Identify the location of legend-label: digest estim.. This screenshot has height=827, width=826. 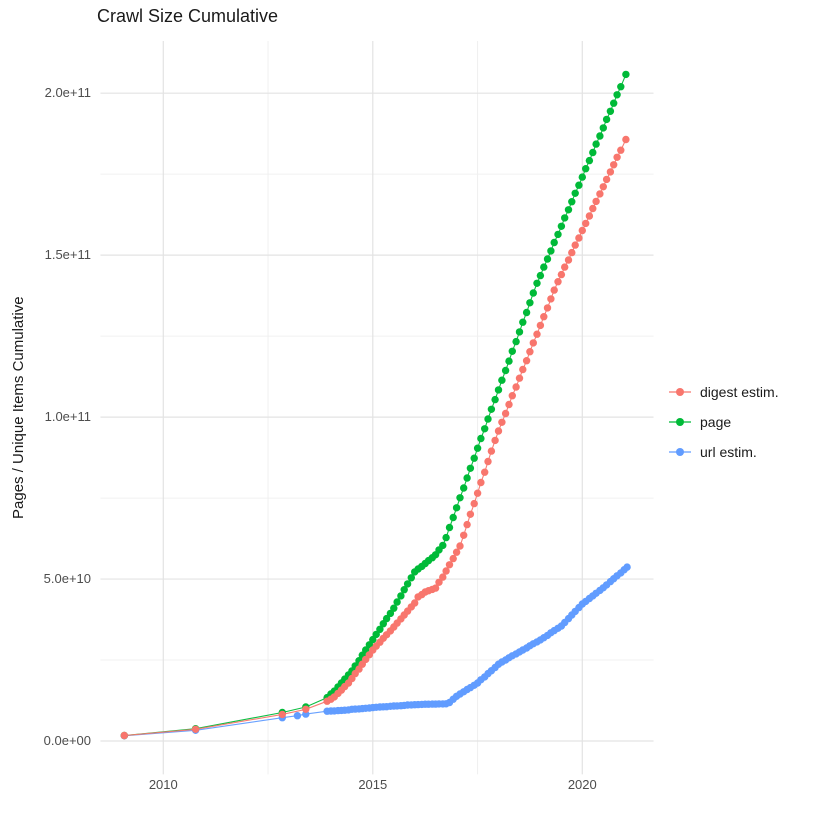
(739, 392).